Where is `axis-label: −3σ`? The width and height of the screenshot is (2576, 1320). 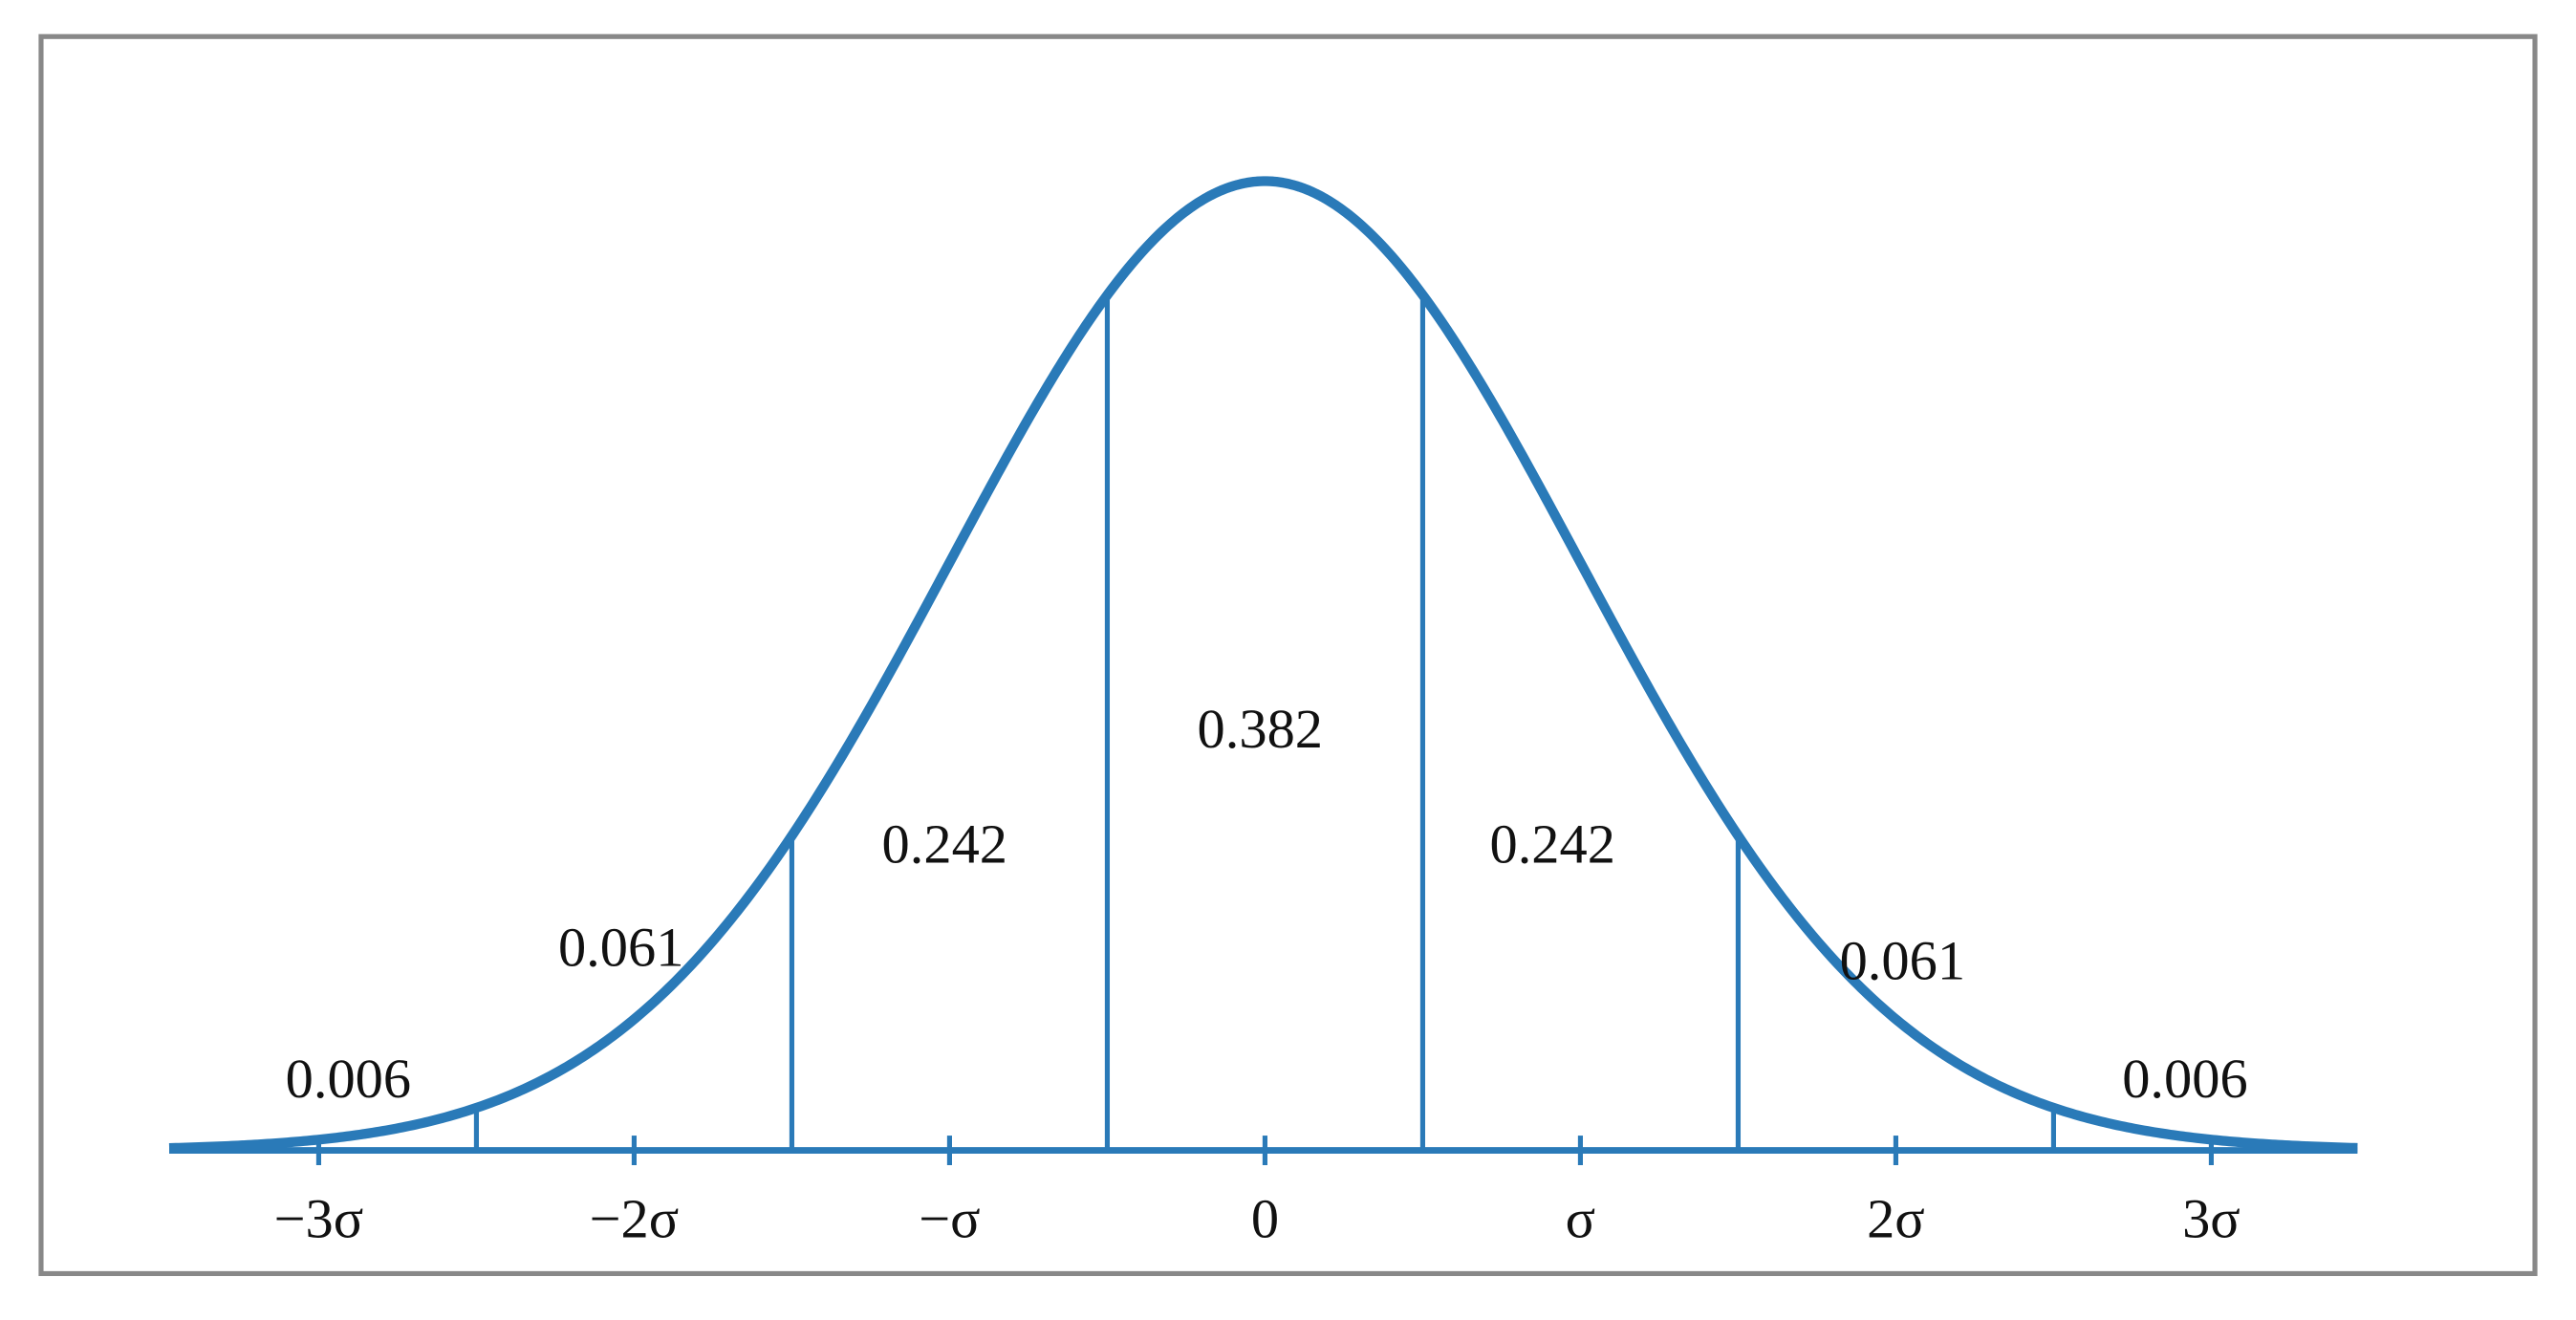 axis-label: −3σ is located at coordinates (319, 1218).